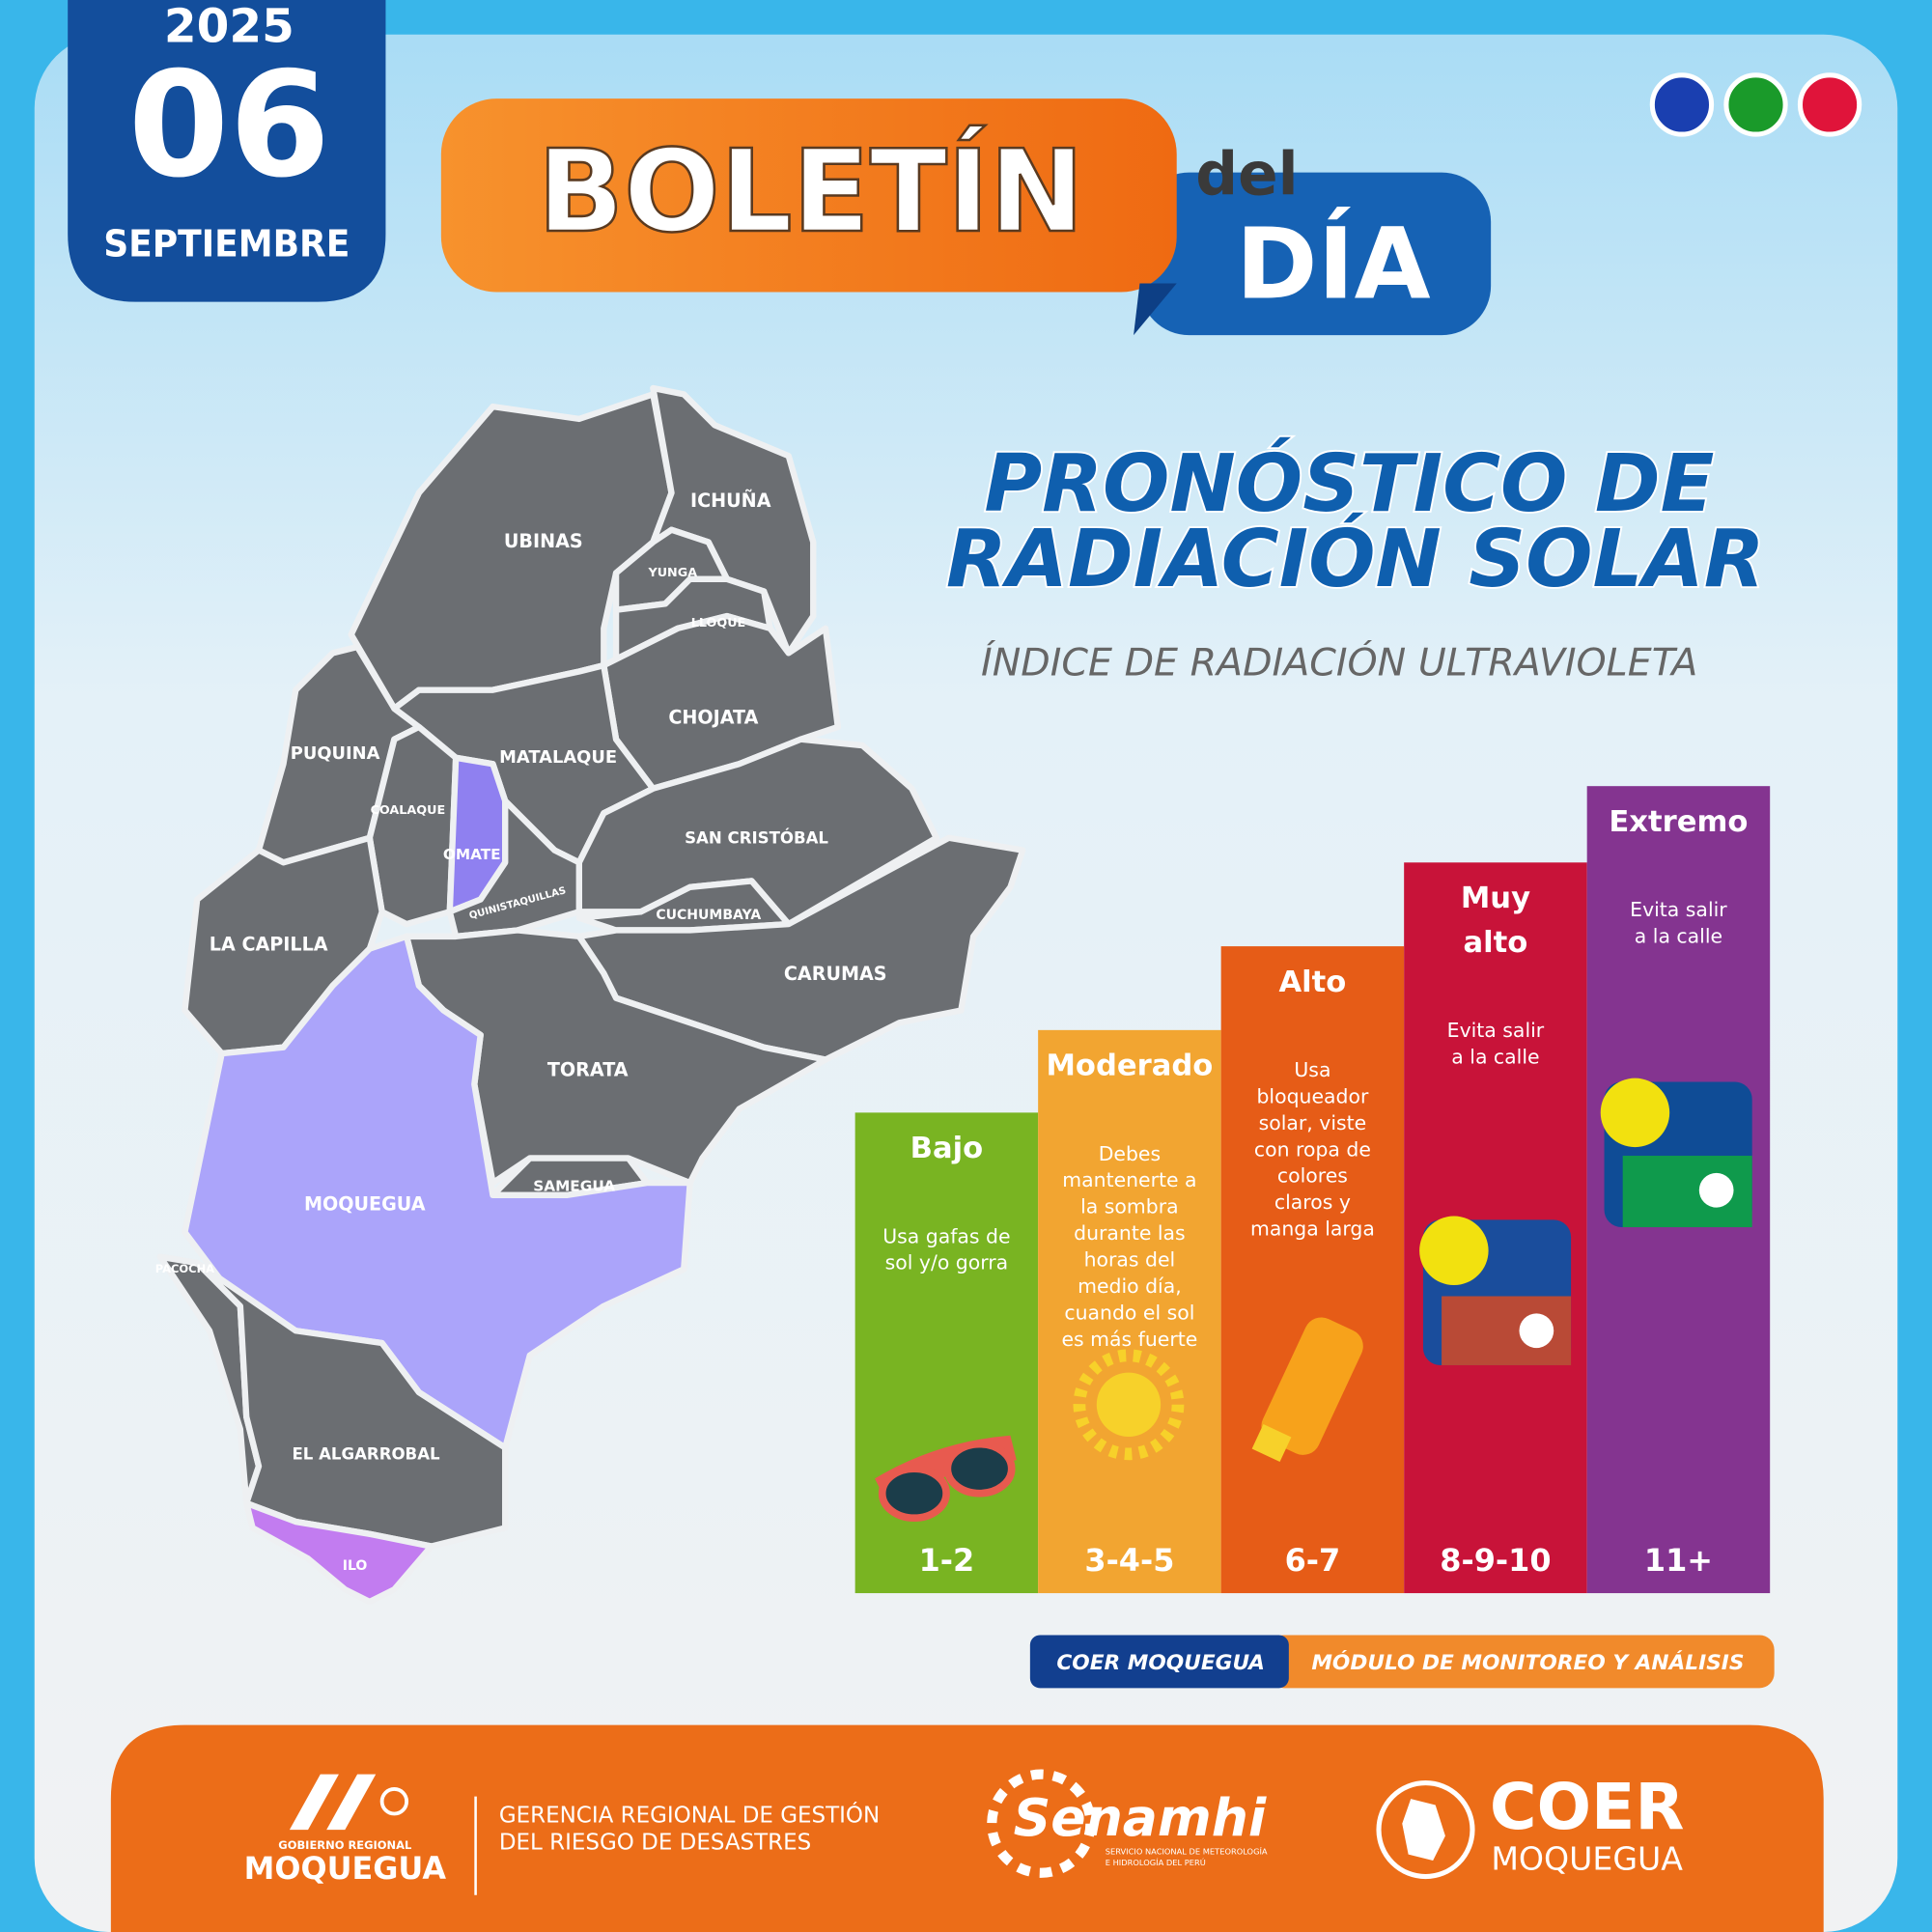  I want to click on uv-level: Bajo Usa gafas de sol y/o gorra 1-2, so click(947, 1353).